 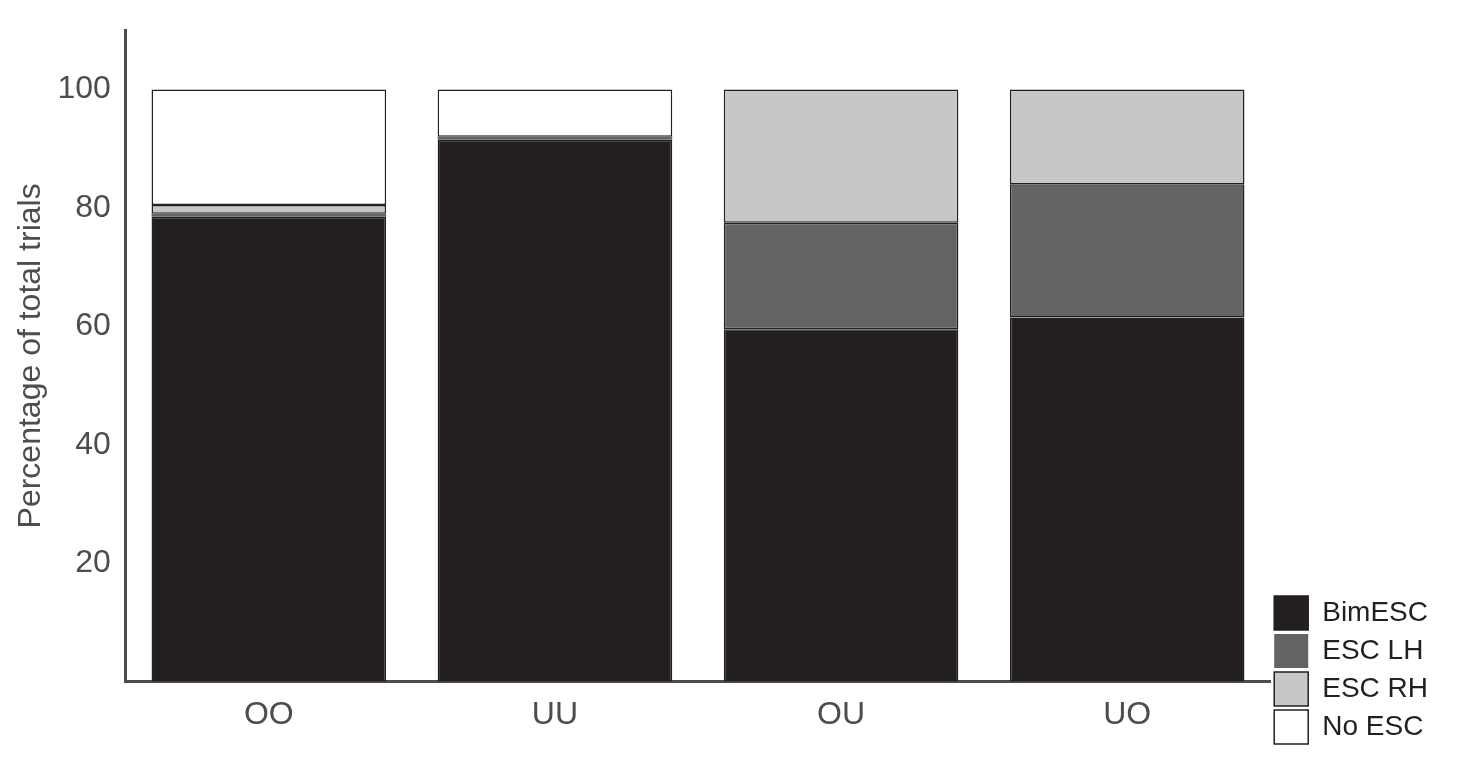 I want to click on legend-label: No ESC, so click(x=1373, y=725).